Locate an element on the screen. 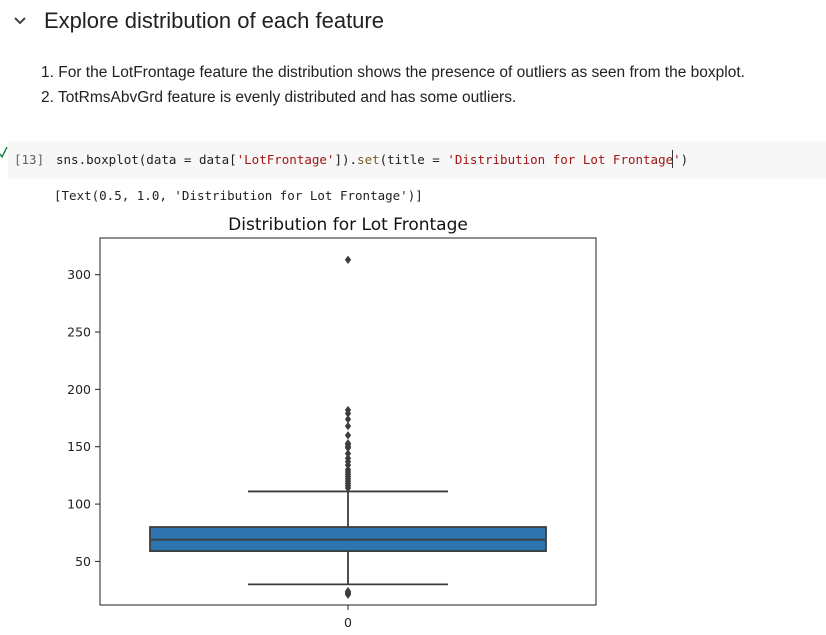  section-title: Explore distribution of each feature is located at coordinates (214, 20).